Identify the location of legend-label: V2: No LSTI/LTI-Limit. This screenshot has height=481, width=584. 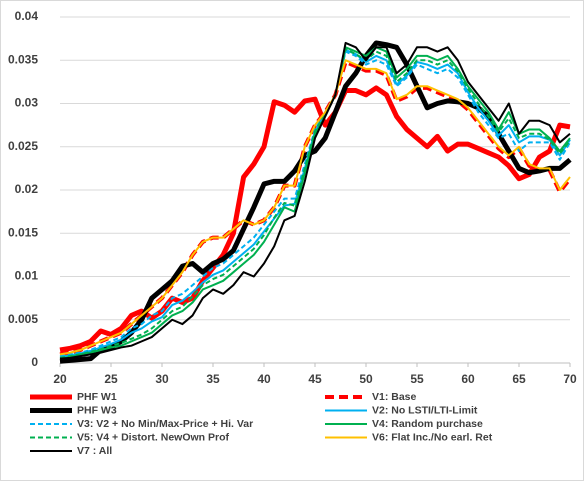
(425, 410).